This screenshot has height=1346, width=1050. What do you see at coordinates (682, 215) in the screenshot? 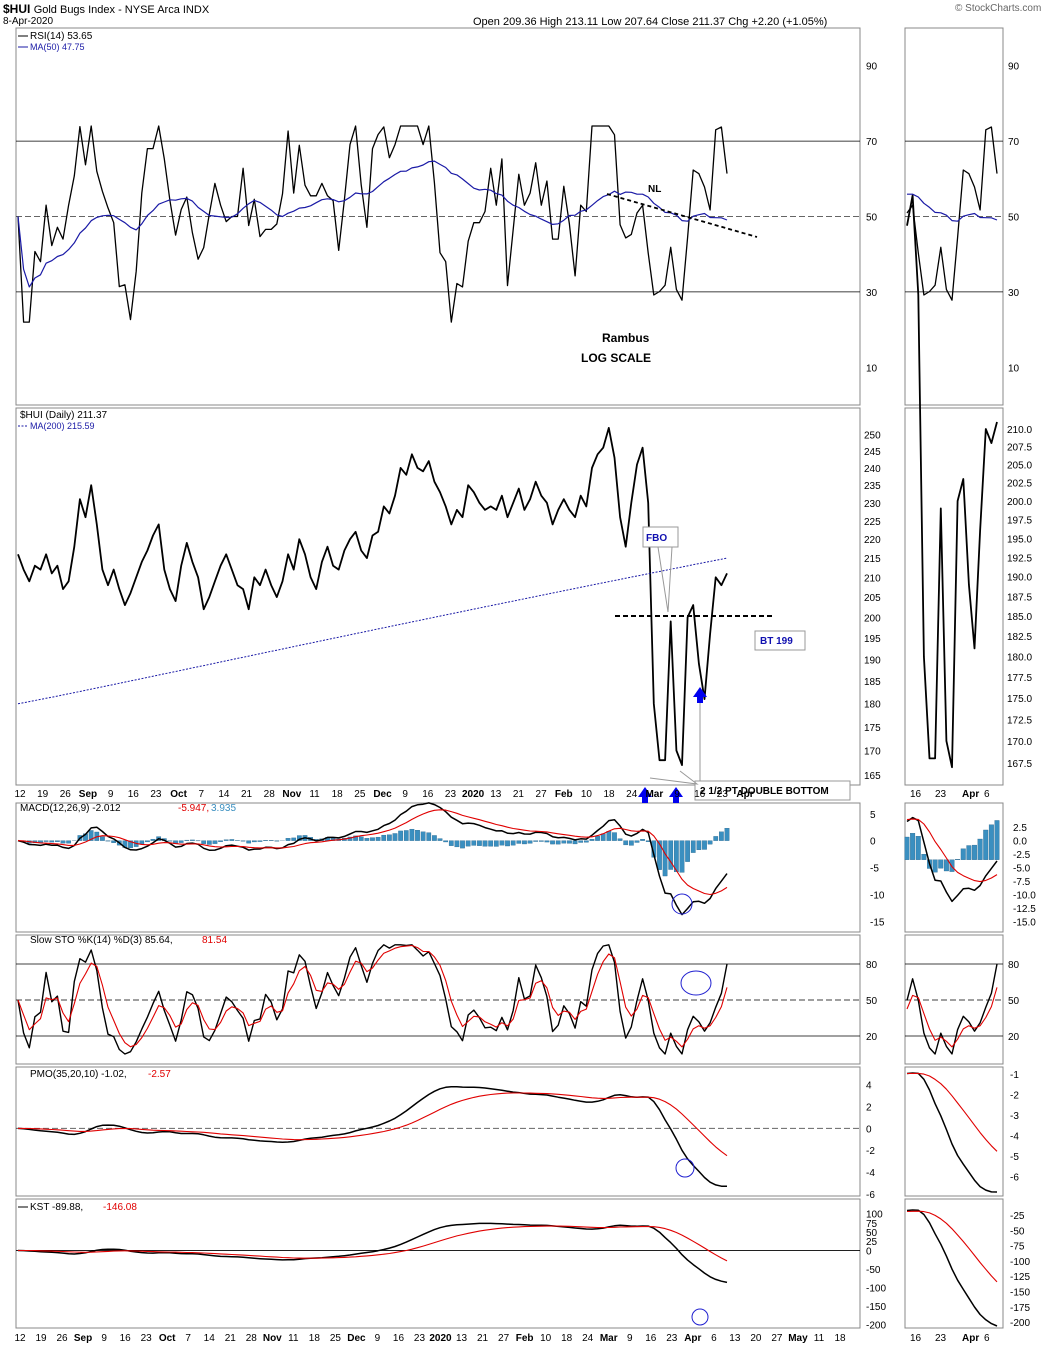
I see `nl-trendline` at bounding box center [682, 215].